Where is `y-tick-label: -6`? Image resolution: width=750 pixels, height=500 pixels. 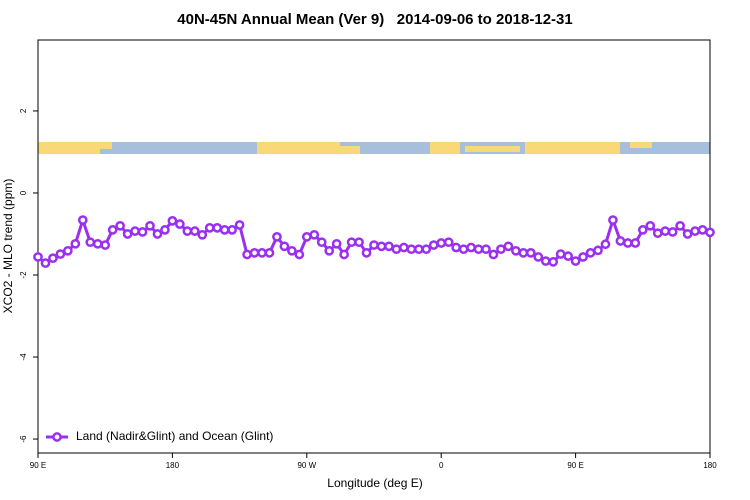
y-tick-label: -6 is located at coordinates (23, 439).